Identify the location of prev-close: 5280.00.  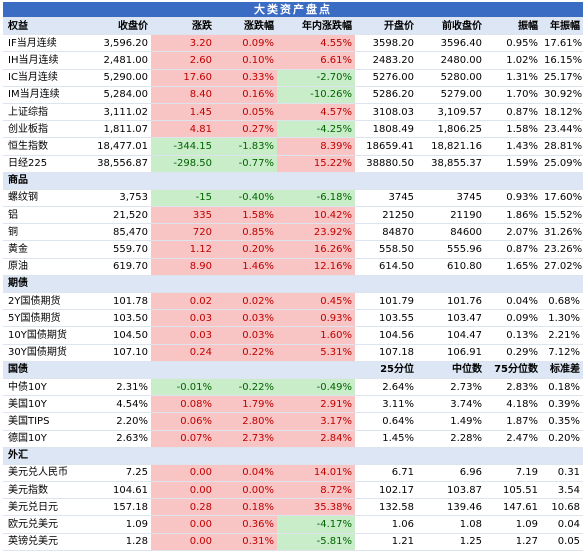
(451, 78).